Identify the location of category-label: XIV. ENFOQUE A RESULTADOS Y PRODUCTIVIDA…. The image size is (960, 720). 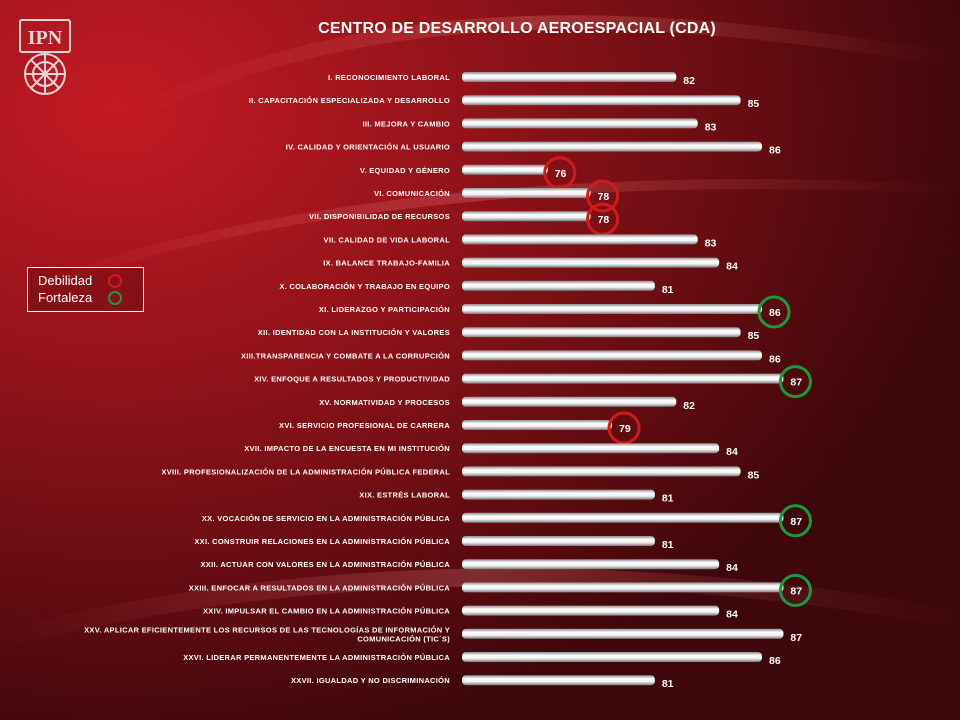
(352, 379).